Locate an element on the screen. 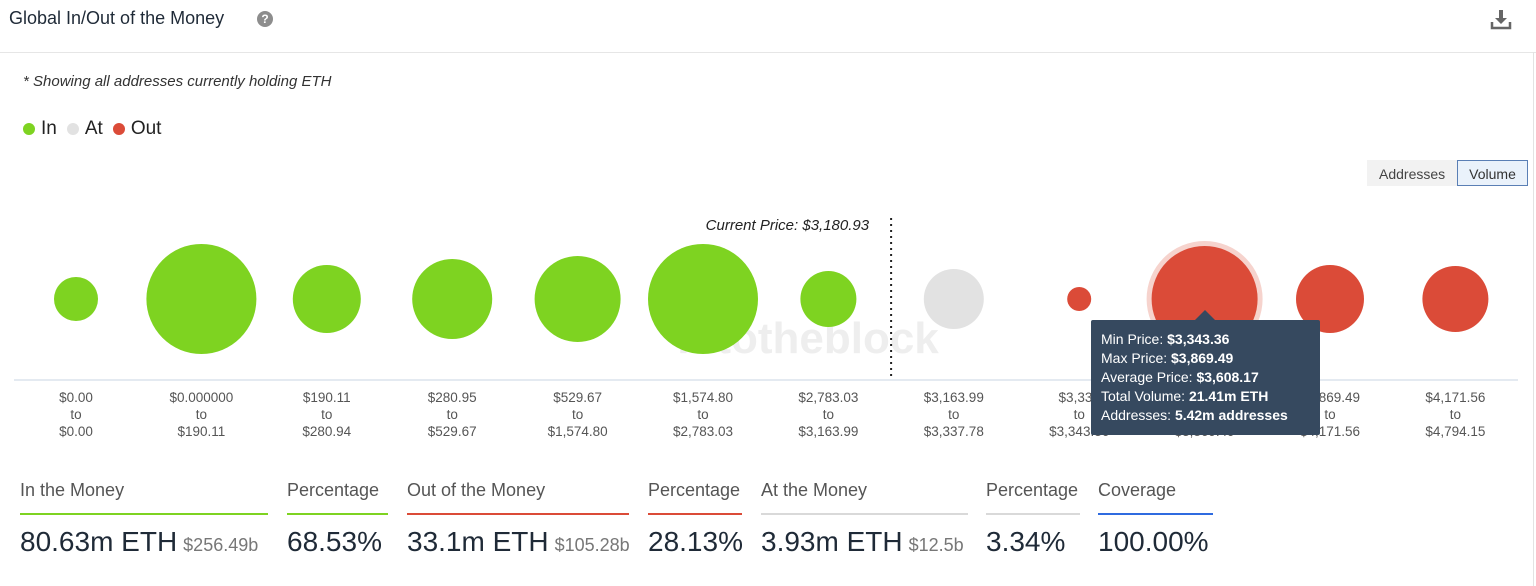 This screenshot has height=586, width=1536. legend: In At Out is located at coordinates (97, 129).